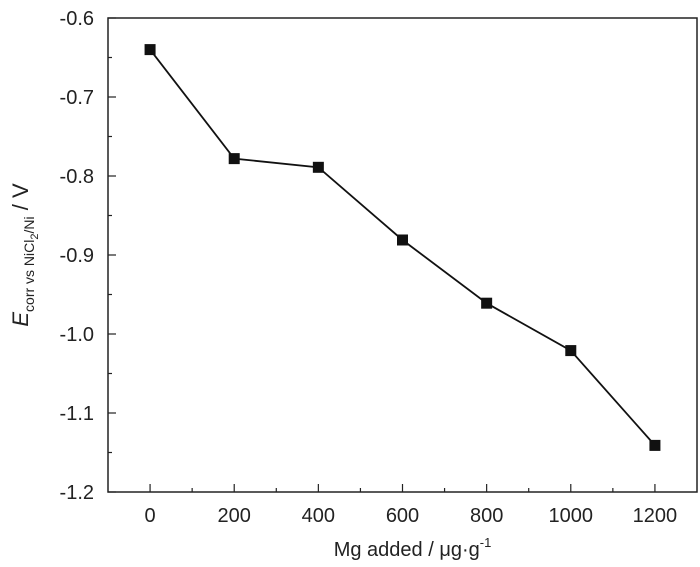 This screenshot has height=567, width=700. What do you see at coordinates (35, 236) in the screenshot?
I see `y-axis-label-sub2: 2` at bounding box center [35, 236].